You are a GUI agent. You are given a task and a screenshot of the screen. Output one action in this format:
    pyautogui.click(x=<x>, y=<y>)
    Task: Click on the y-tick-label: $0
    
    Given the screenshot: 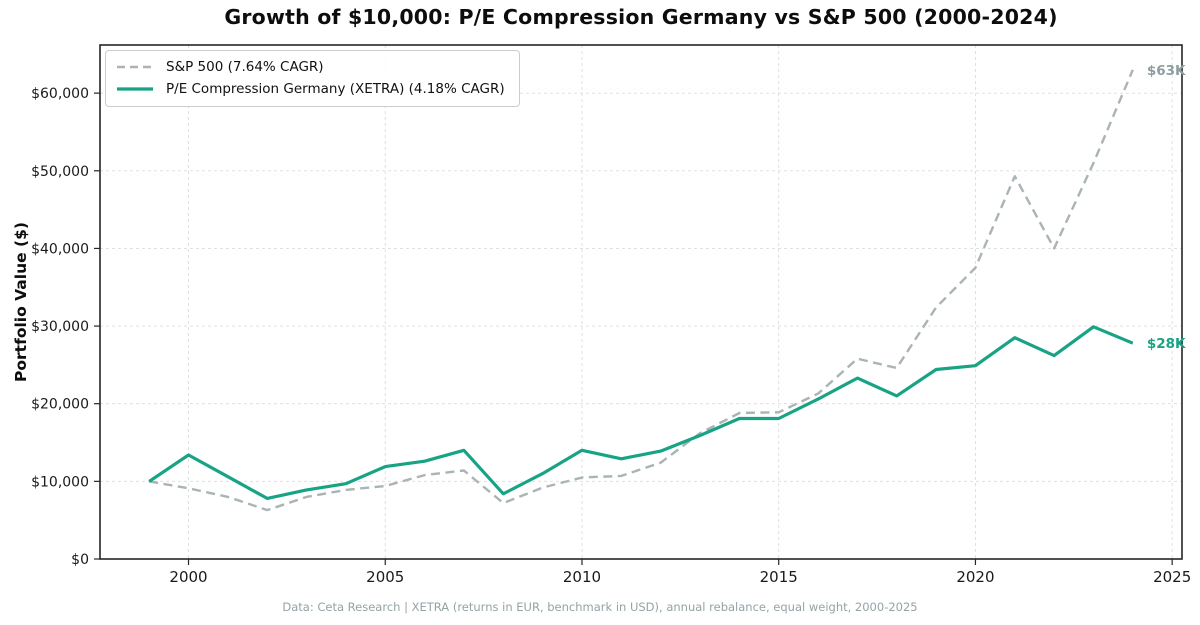 What is the action you would take?
    pyautogui.click(x=80, y=560)
    